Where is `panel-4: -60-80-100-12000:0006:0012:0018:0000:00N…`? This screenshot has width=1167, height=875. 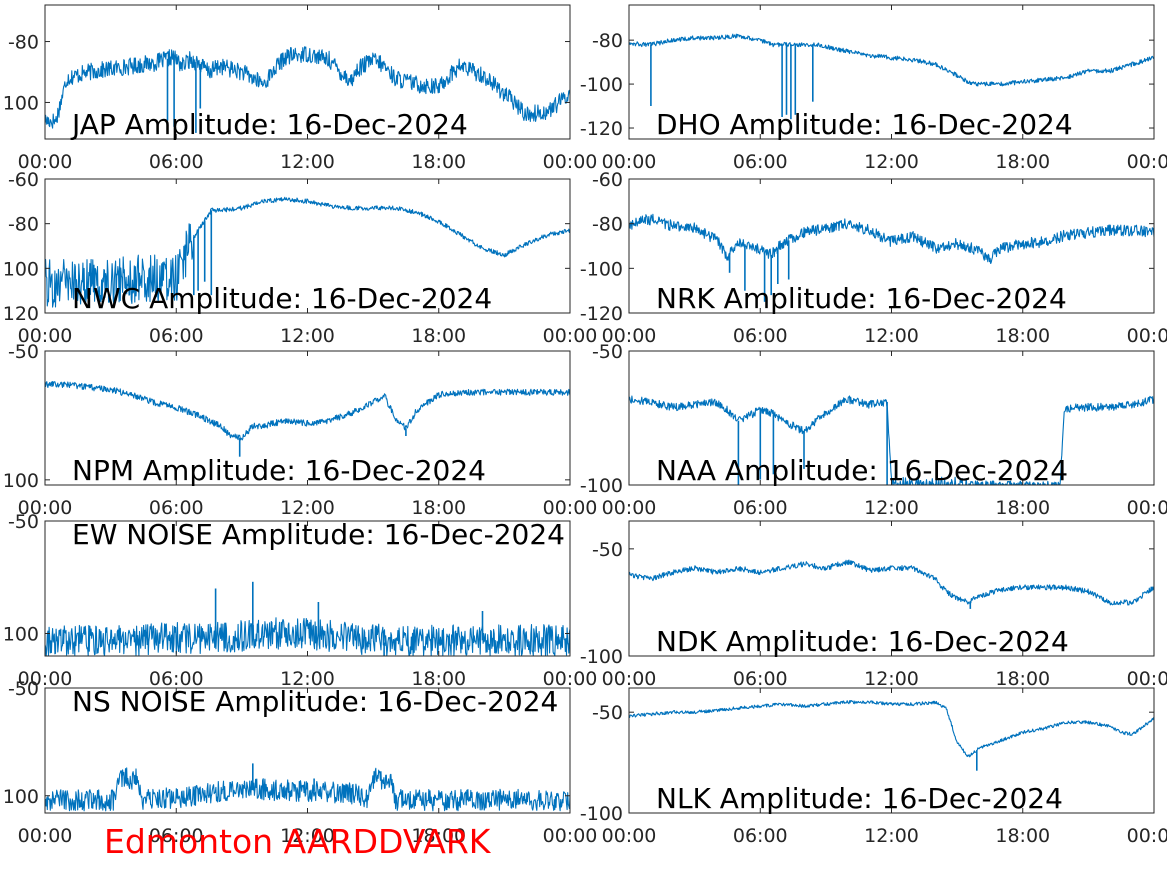 panel-4: -60-80-100-12000:0006:0012:0018:0000:00N… is located at coordinates (873, 258).